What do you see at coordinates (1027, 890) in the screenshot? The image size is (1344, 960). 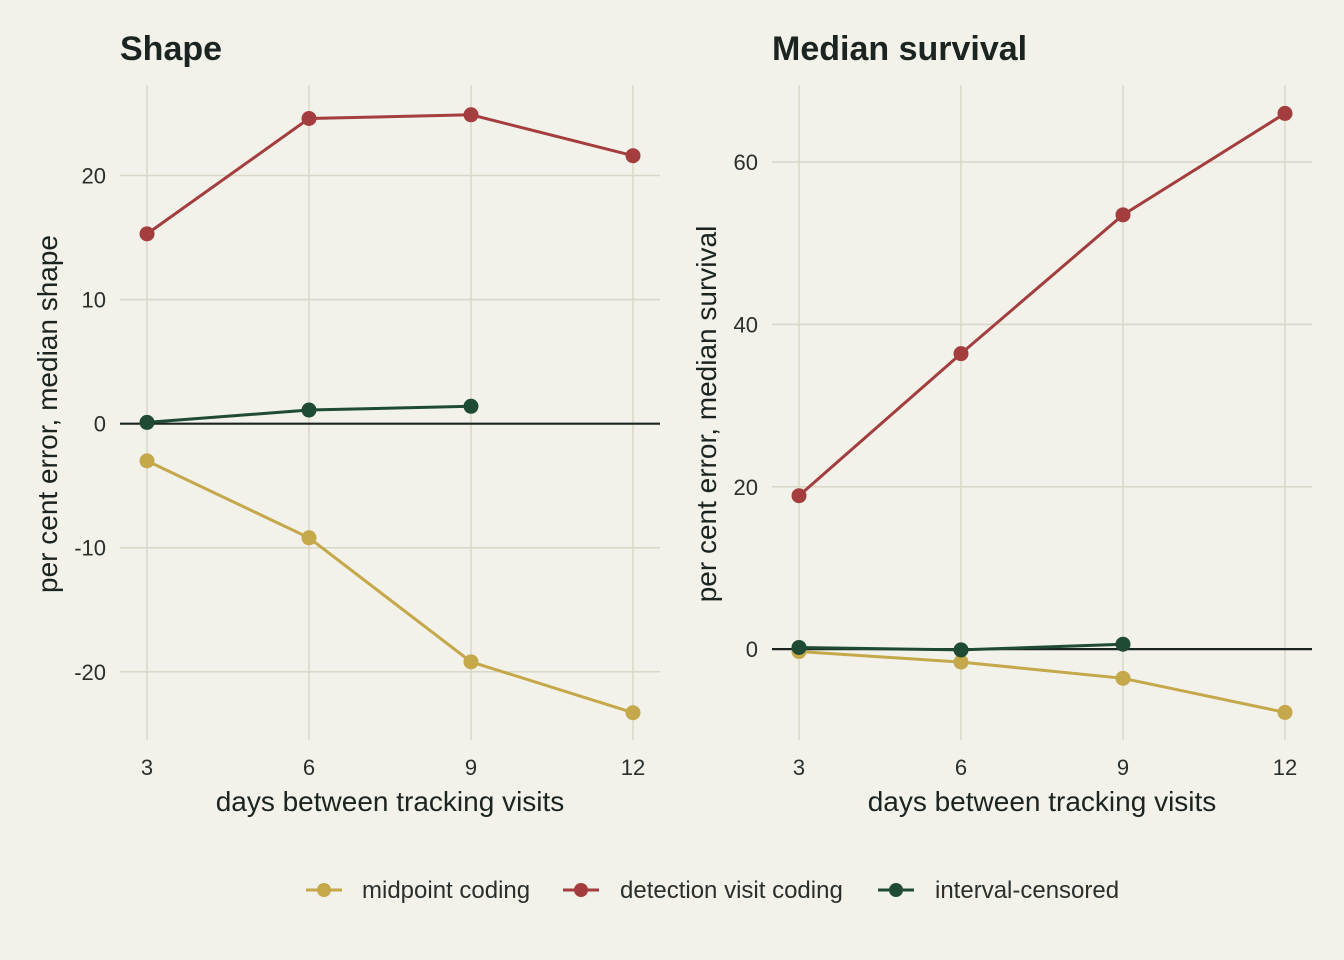 I see `legend-label: interval-censored` at bounding box center [1027, 890].